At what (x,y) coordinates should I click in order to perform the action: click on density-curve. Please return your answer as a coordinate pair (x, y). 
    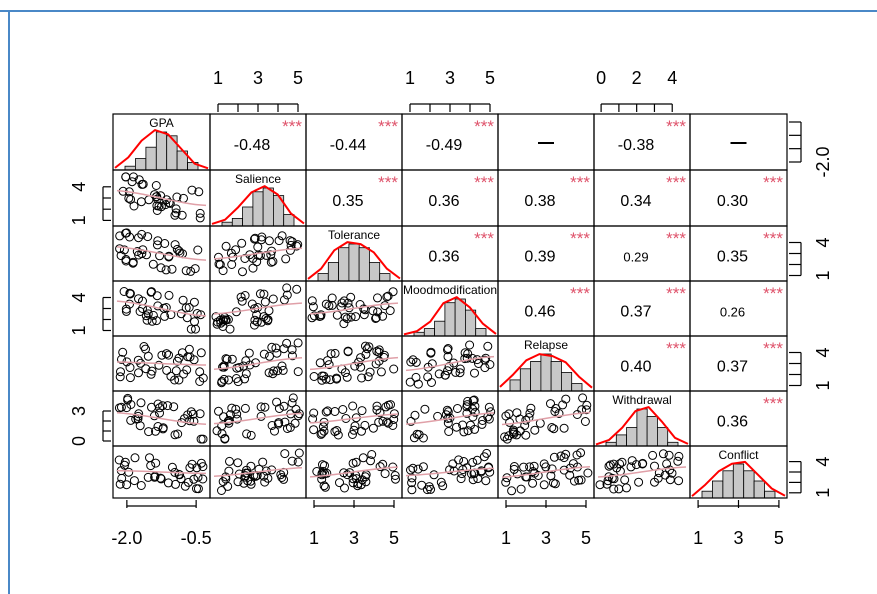
    Looking at the image, I should click on (450, 316).